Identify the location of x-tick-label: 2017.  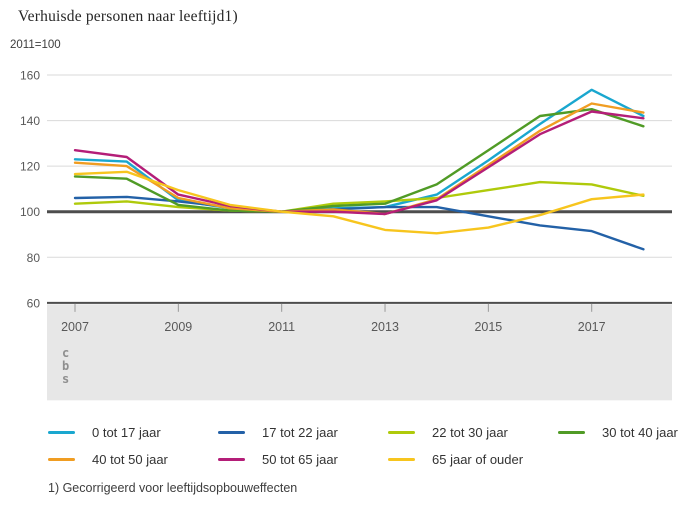
(592, 327).